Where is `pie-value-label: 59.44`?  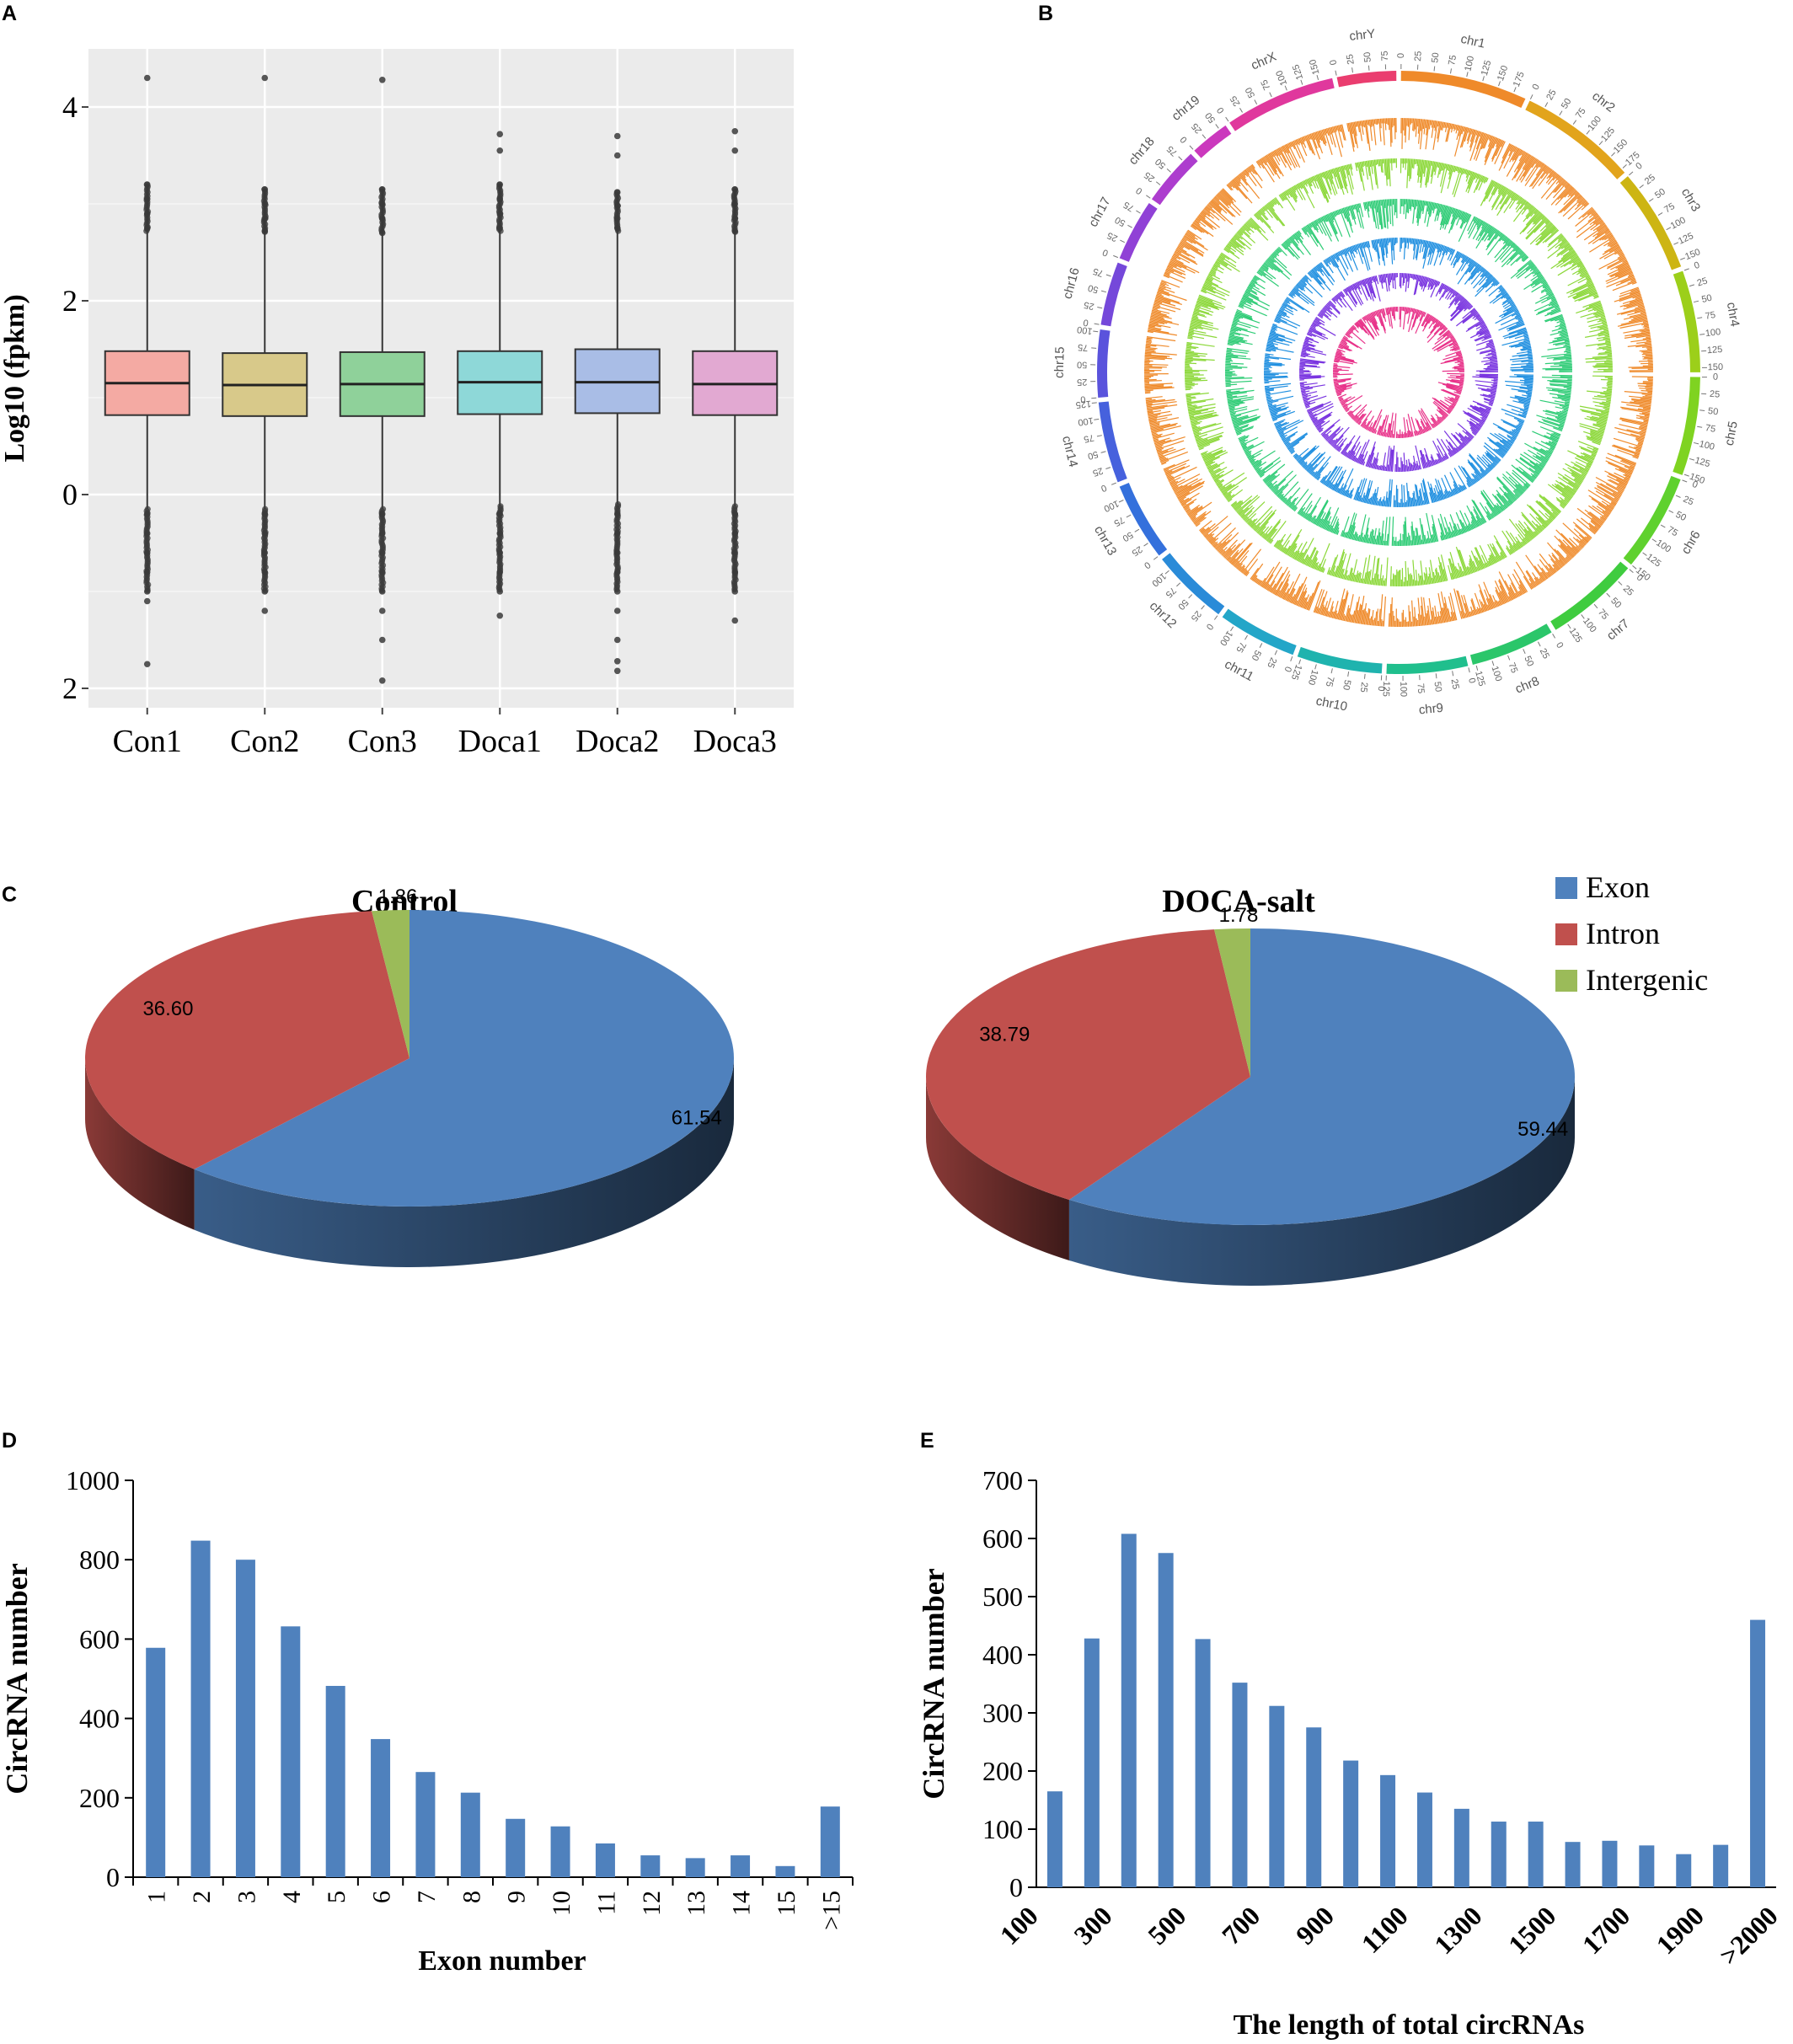
pie-value-label: 59.44 is located at coordinates (1542, 1129).